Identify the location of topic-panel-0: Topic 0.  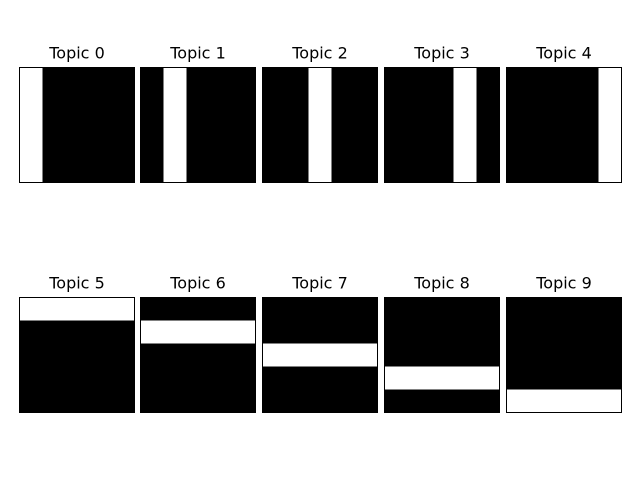
(77, 113).